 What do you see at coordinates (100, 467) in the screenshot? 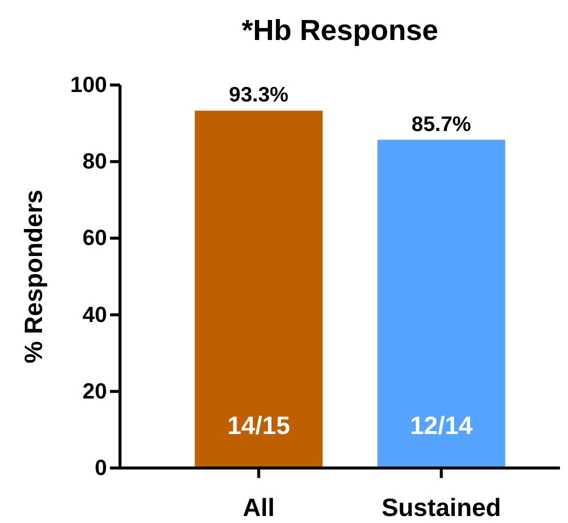
I see `y-tick-label: 0` at bounding box center [100, 467].